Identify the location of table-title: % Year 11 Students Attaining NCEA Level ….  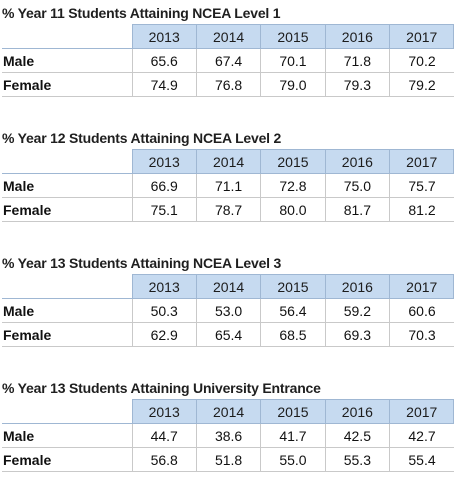
(141, 13).